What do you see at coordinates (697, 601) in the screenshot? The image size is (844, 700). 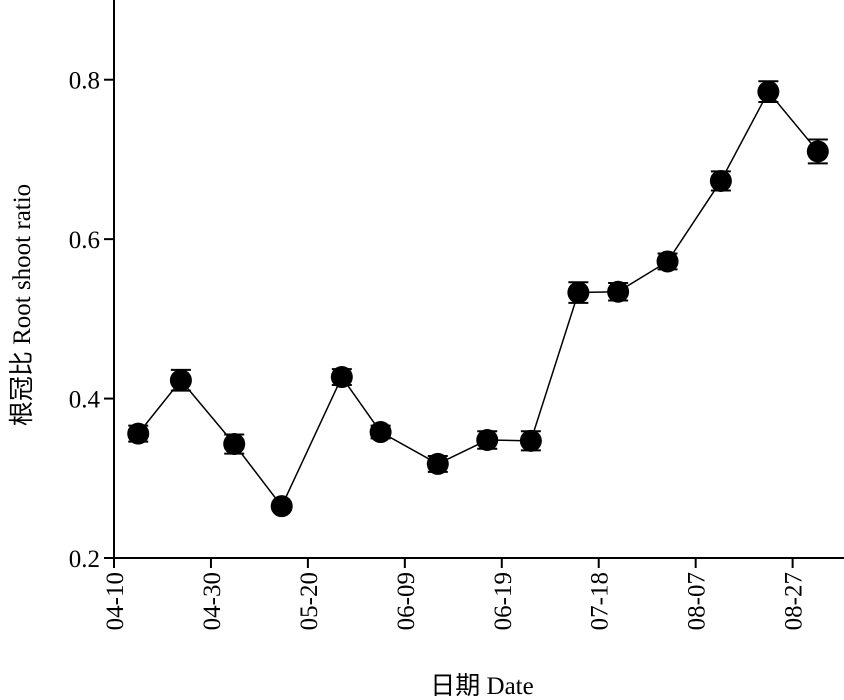 I see `x-tick-label: 08-07` at bounding box center [697, 601].